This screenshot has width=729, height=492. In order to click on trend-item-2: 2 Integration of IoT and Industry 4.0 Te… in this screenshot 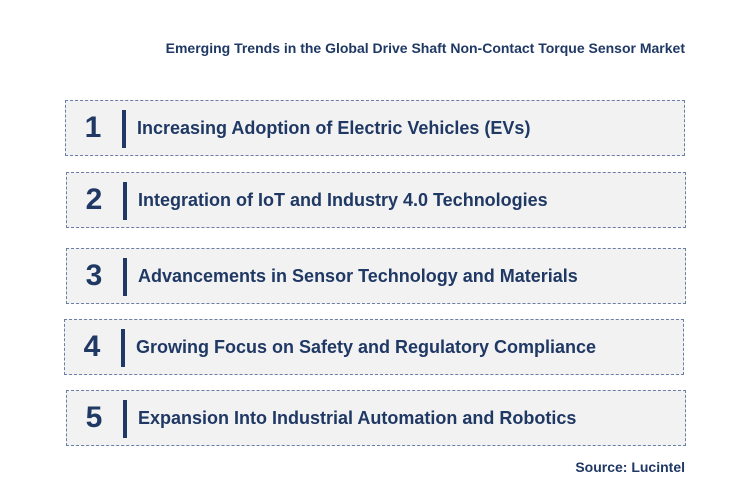, I will do `click(376, 200)`.